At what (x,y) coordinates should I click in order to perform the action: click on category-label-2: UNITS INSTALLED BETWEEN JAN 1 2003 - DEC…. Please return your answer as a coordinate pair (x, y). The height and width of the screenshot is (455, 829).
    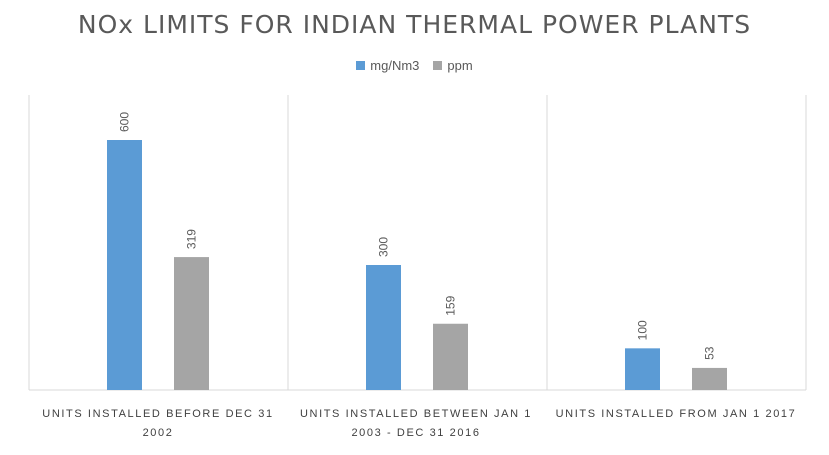
    Looking at the image, I should click on (416, 424).